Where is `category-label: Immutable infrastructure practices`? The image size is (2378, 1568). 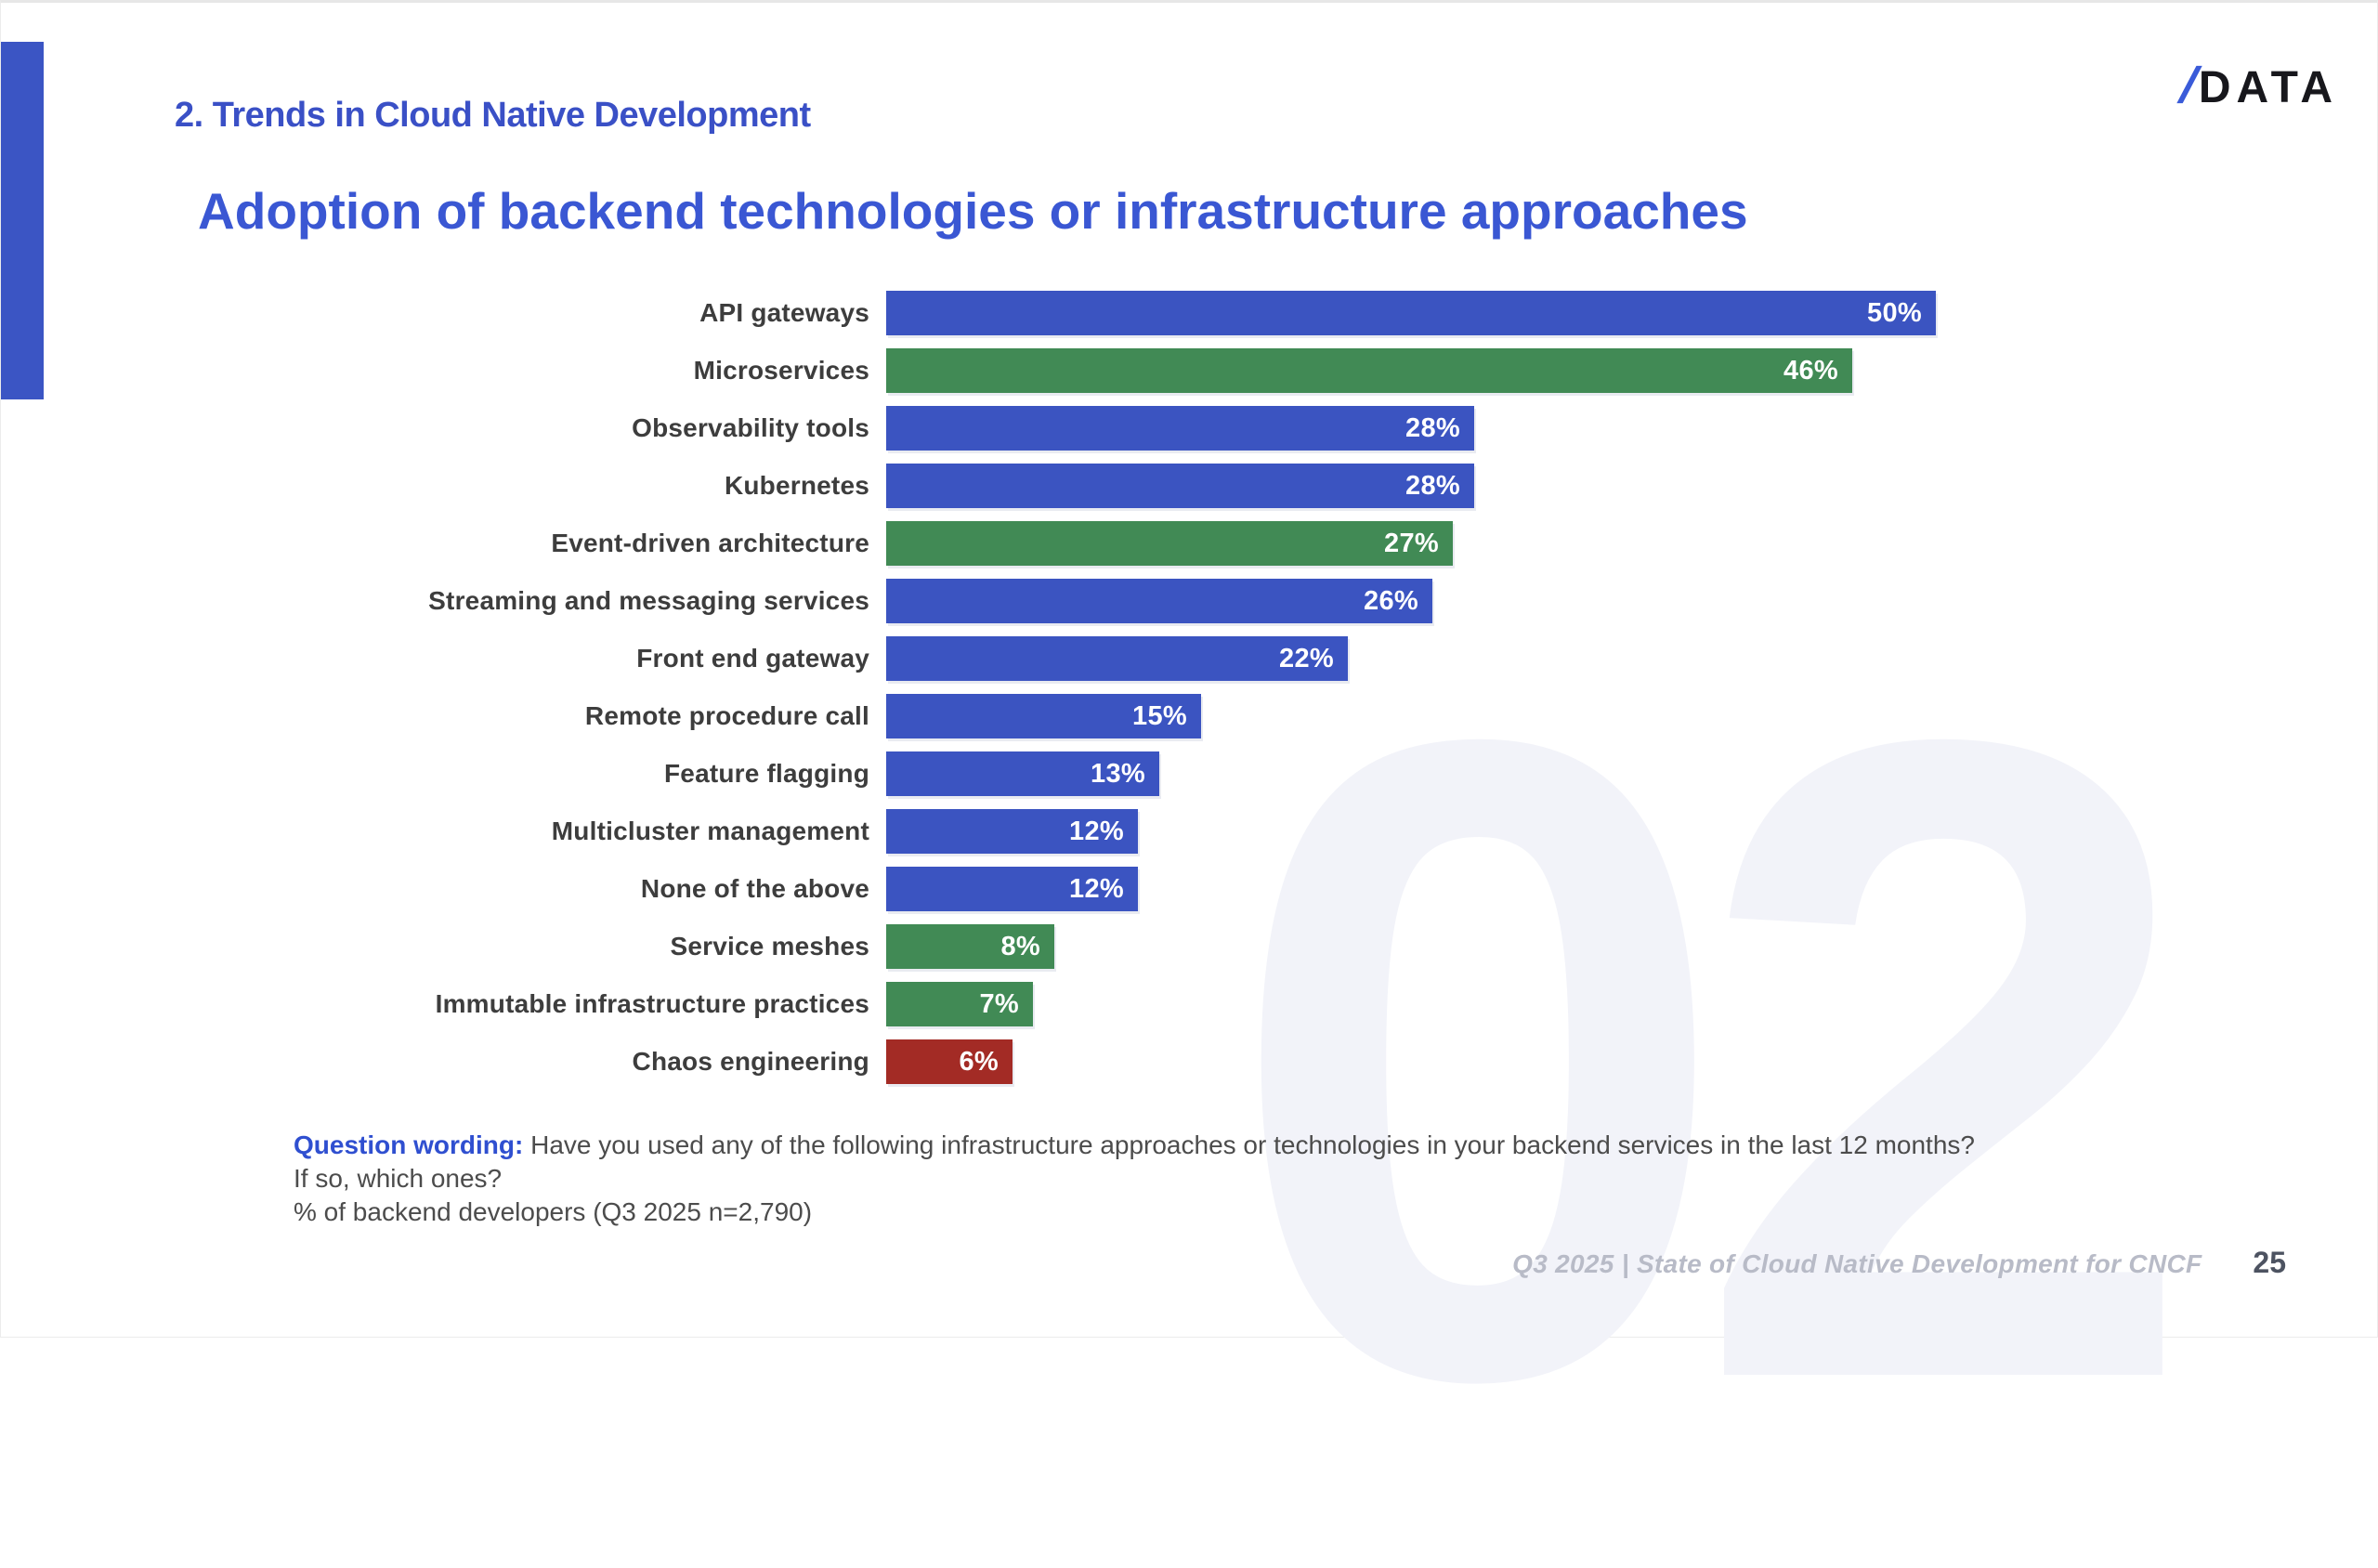 category-label: Immutable infrastructure practices is located at coordinates (652, 1003).